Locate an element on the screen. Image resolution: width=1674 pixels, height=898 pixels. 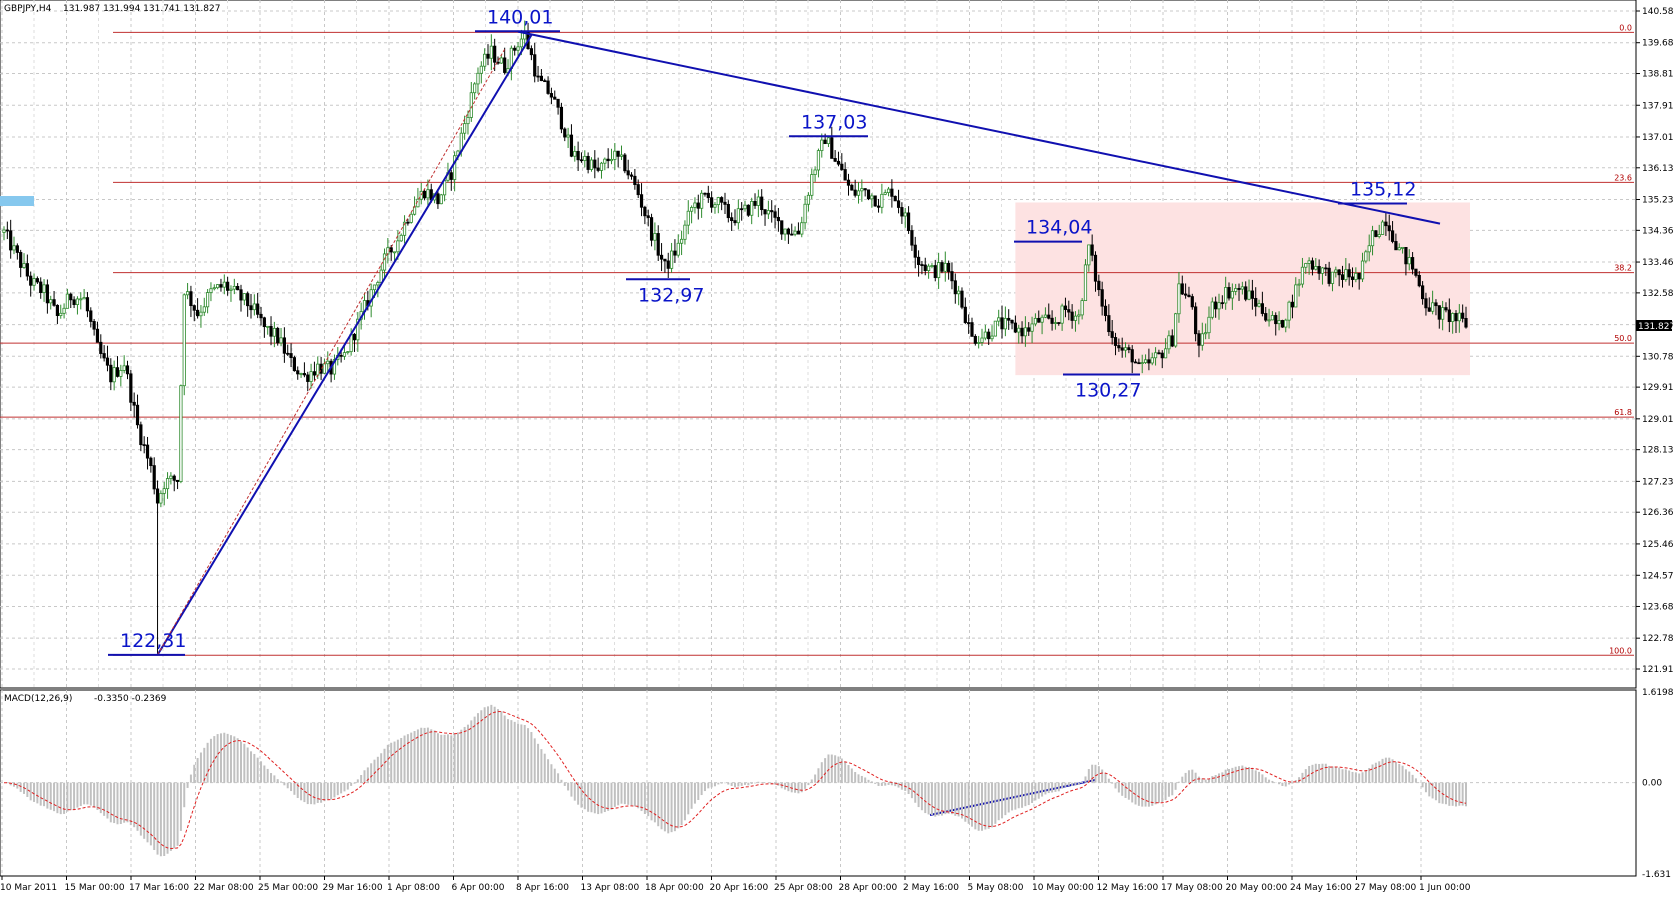
price-axis-label: 123.685 is located at coordinates (1658, 607).